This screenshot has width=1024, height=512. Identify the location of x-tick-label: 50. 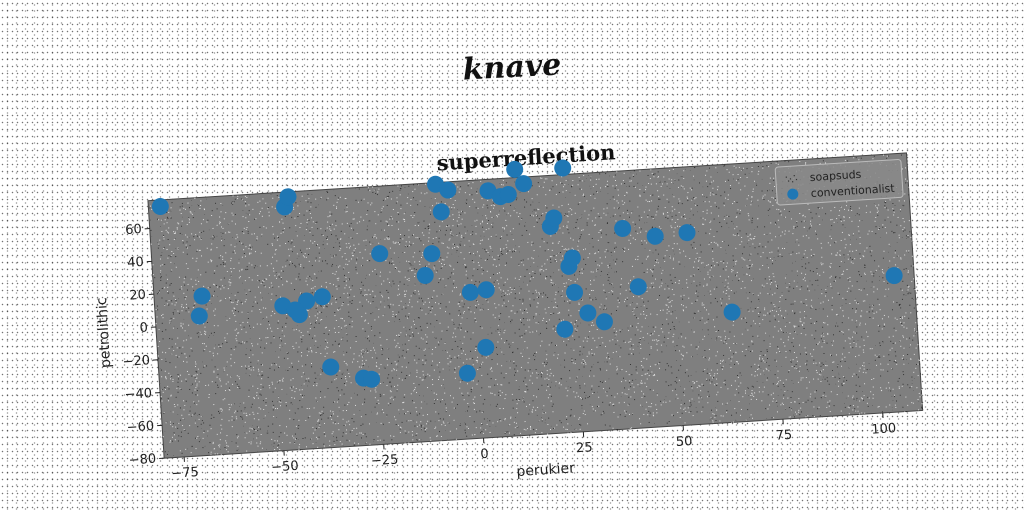
(683, 442).